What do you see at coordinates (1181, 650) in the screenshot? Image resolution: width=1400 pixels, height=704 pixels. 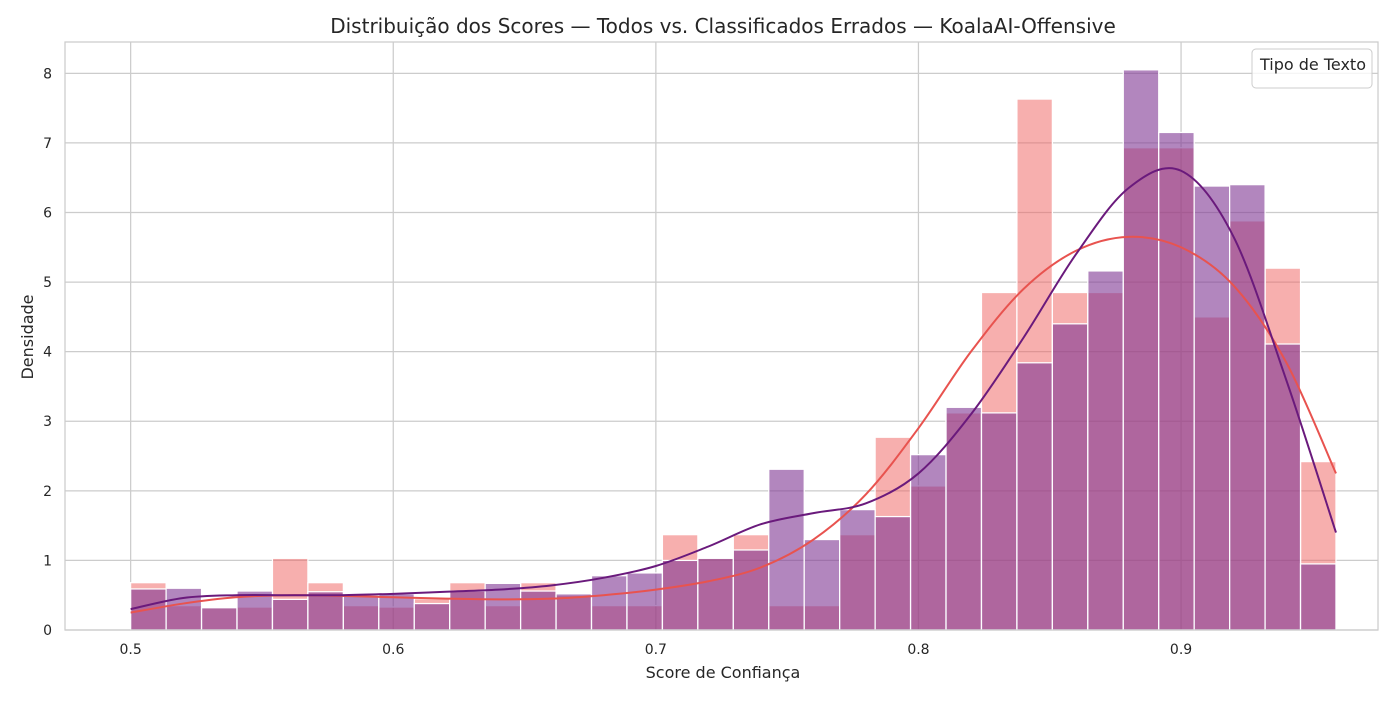 I see `x-tick-label: 0.9` at bounding box center [1181, 650].